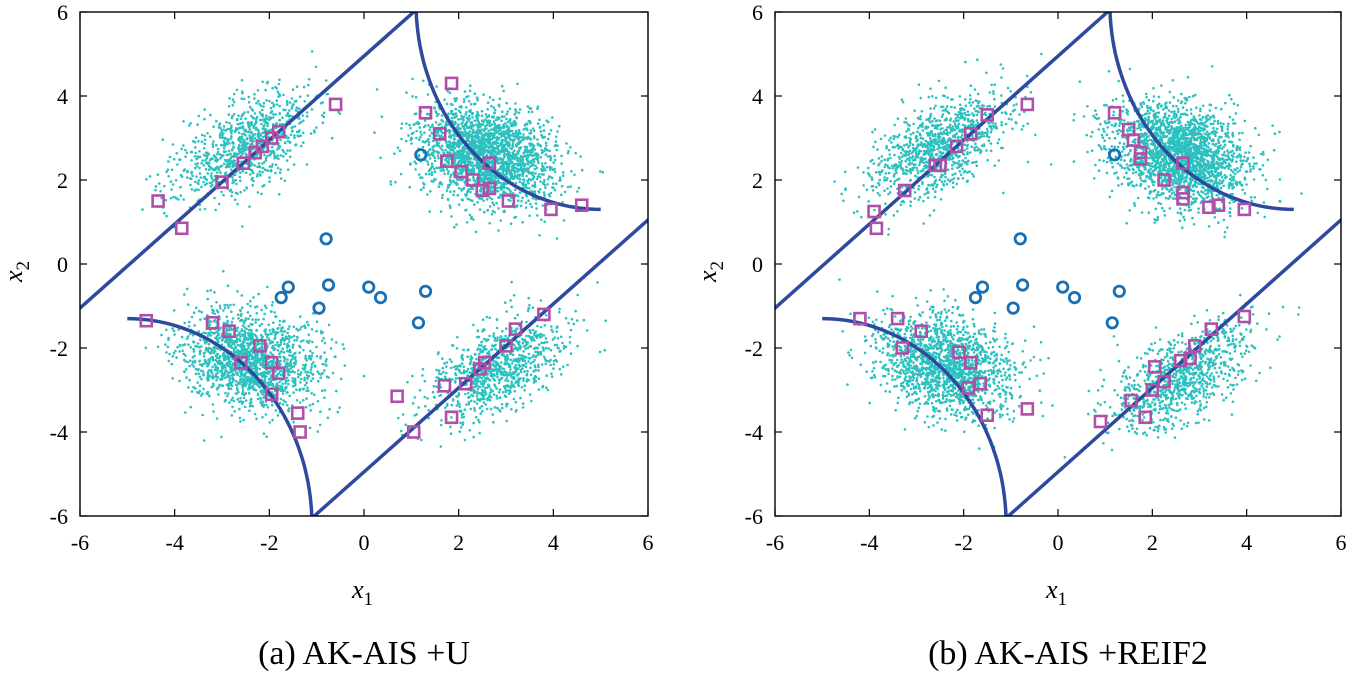  I want to click on x-tick-label: -2, so click(964, 542).